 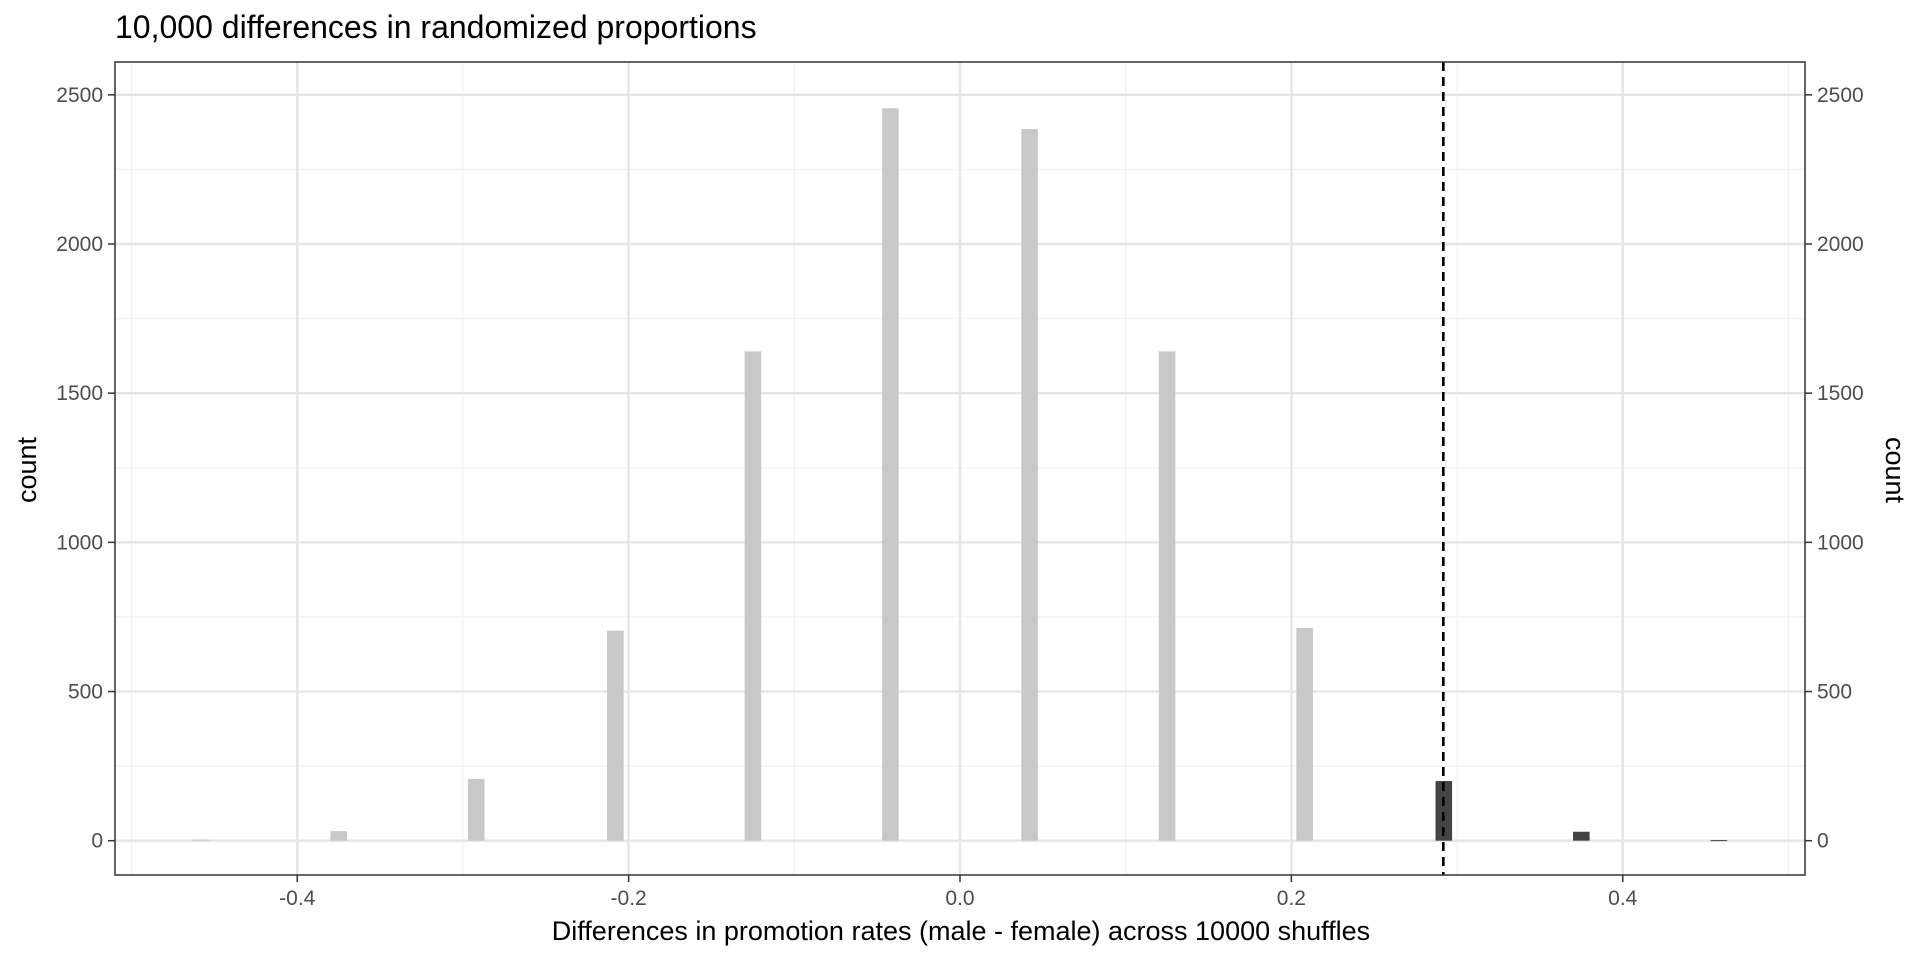 What do you see at coordinates (1895, 470) in the screenshot?
I see `y-axis-title-right: count` at bounding box center [1895, 470].